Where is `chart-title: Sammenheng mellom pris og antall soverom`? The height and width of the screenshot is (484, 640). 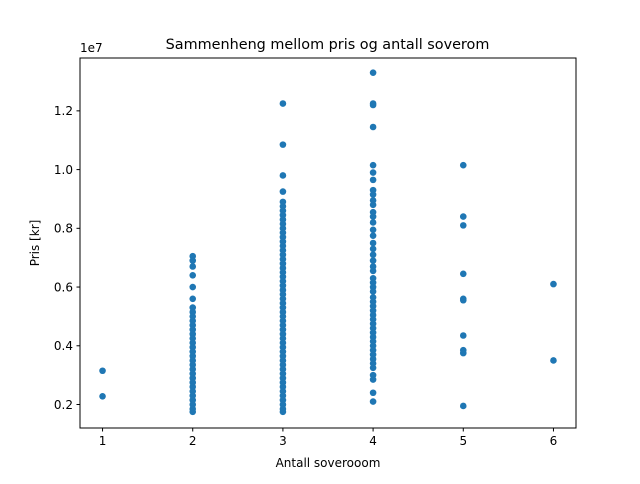
chart-title: Sammenheng mellom pris og antall soverom is located at coordinates (328, 45).